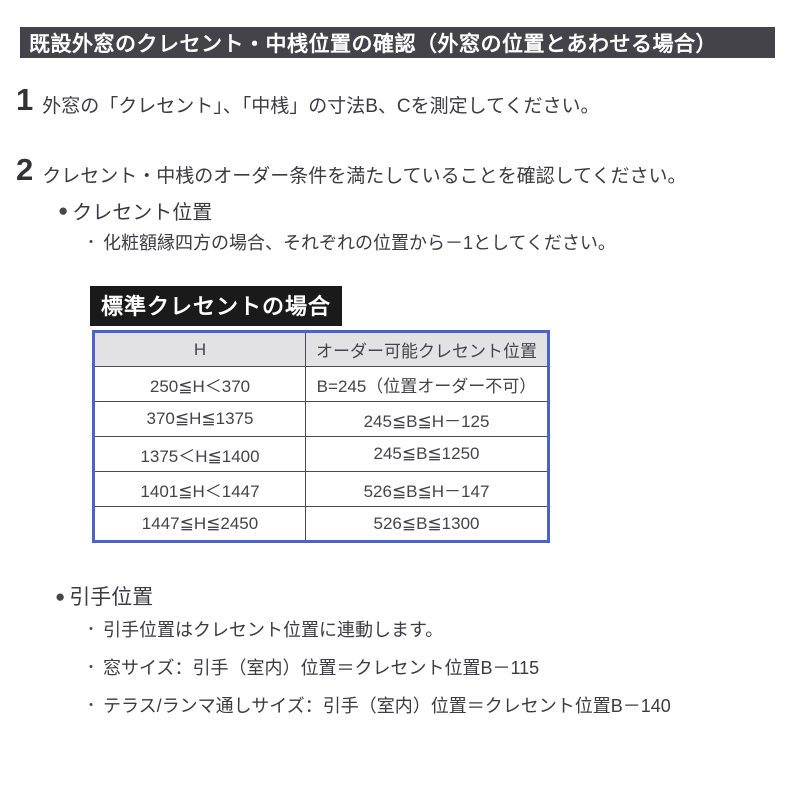 The height and width of the screenshot is (800, 800). I want to click on handle-position-note-text: テラス/ランマ通しサイズ：引手（室内）位置＝クレセント位置B－140, so click(387, 706).